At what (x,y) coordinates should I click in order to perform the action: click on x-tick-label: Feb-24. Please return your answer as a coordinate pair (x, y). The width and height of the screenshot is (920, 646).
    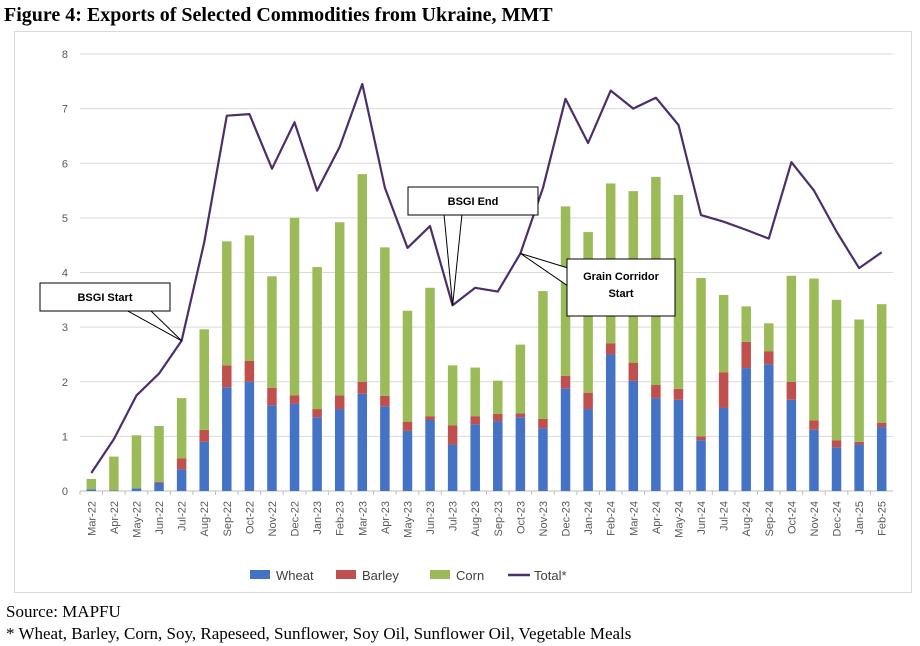
    Looking at the image, I should click on (612, 518).